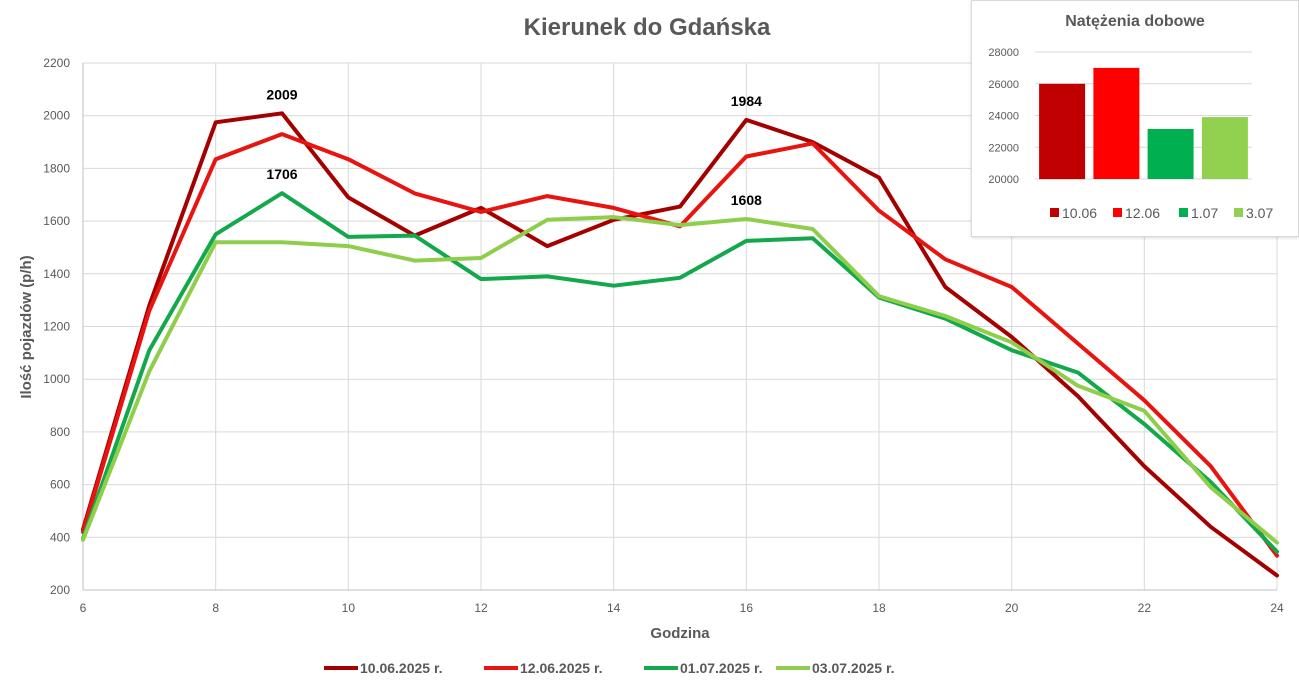 The width and height of the screenshot is (1299, 693). What do you see at coordinates (1135, 21) in the screenshot?
I see `inset-chart-title: Natężenia dobowe` at bounding box center [1135, 21].